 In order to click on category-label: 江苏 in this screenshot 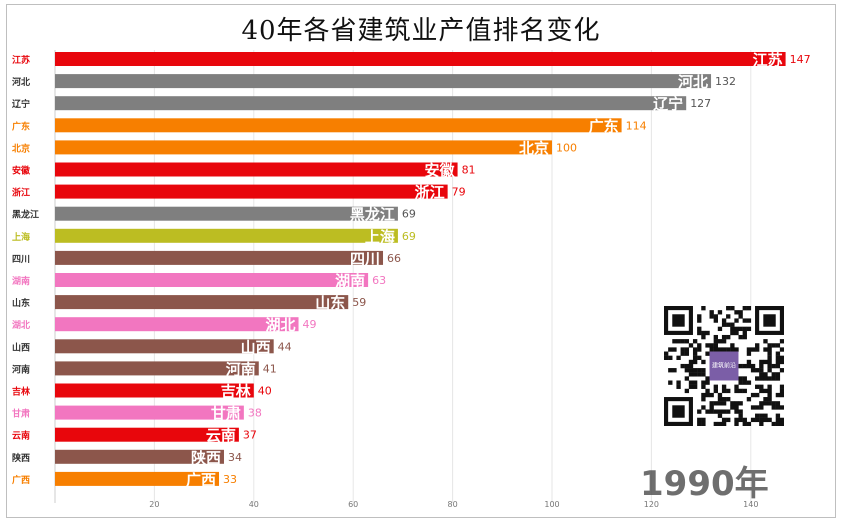, I will do `click(21, 60)`.